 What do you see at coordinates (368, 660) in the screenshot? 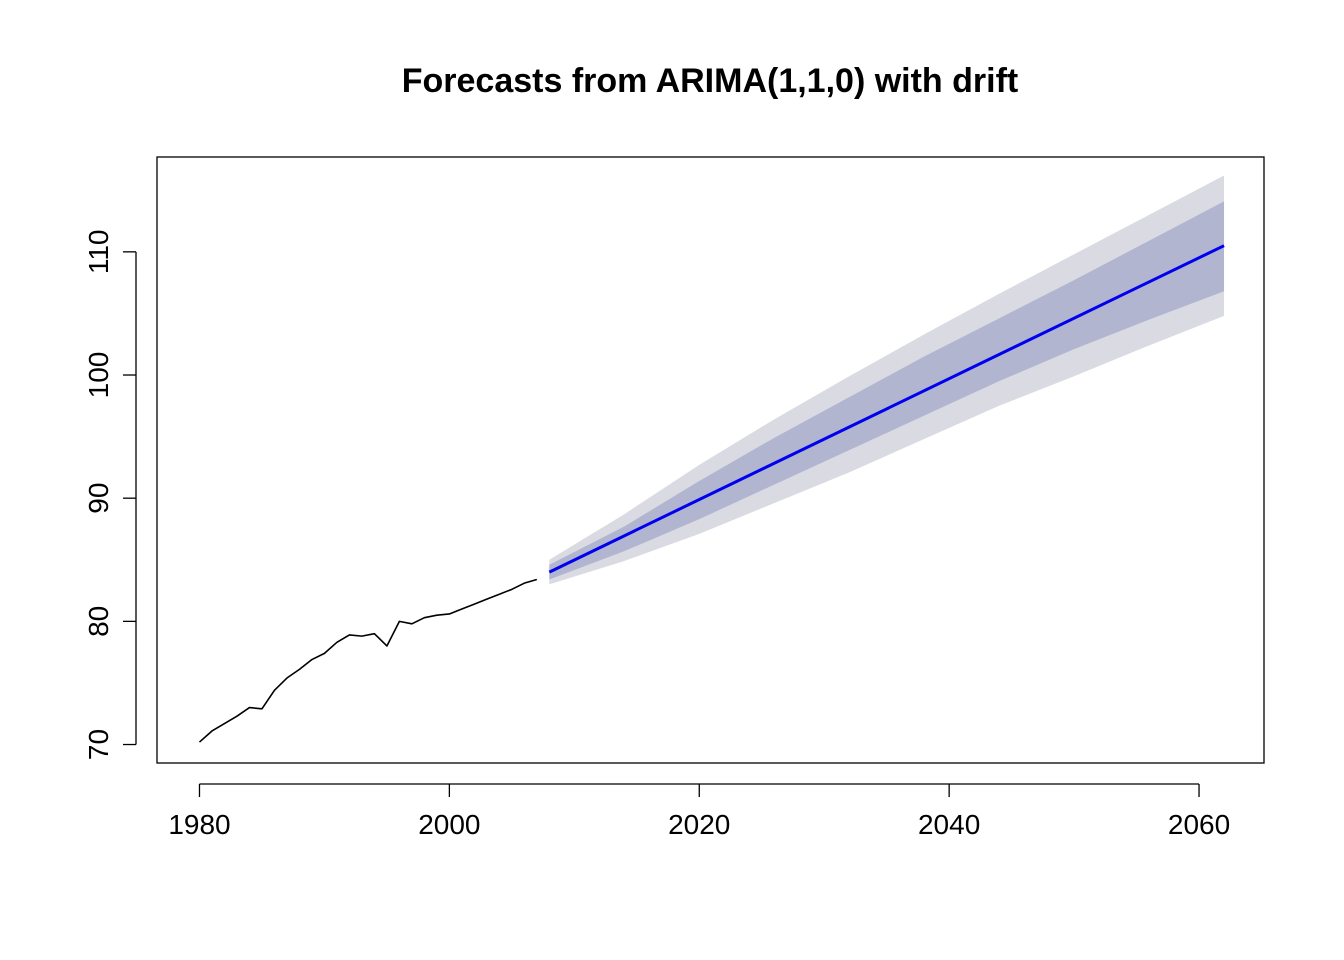
I see `observed-line` at bounding box center [368, 660].